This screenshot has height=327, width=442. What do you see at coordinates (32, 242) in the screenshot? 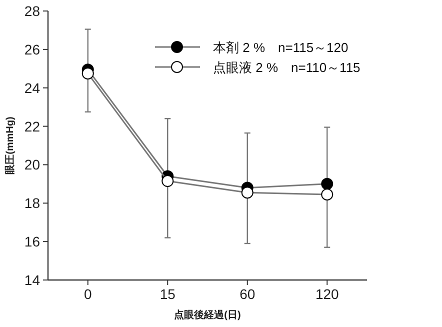
I see `y-tick-label: 16` at bounding box center [32, 242].